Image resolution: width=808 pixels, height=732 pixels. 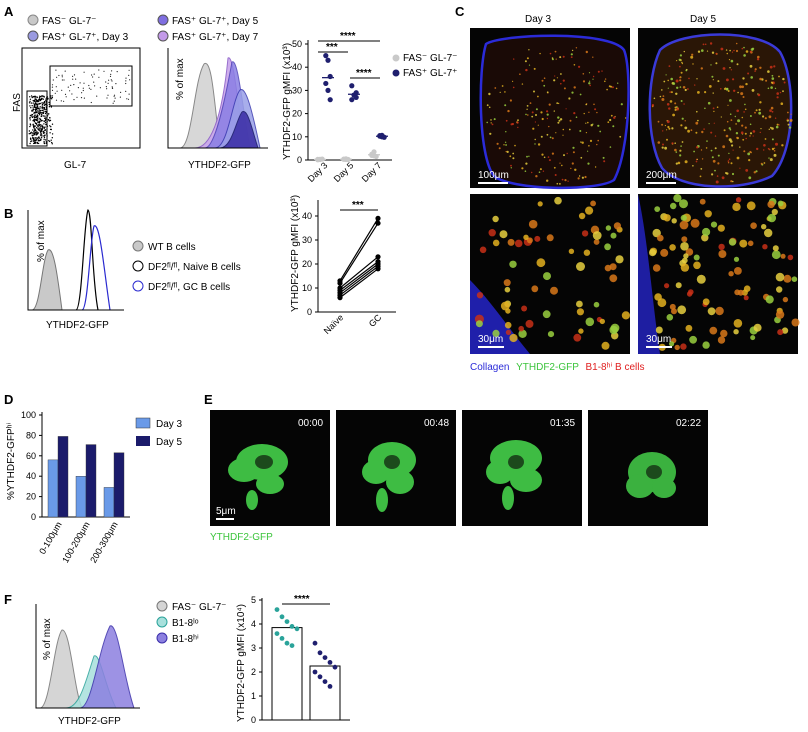 I want to click on scalebar-e-label: 5μm, so click(x=226, y=511).